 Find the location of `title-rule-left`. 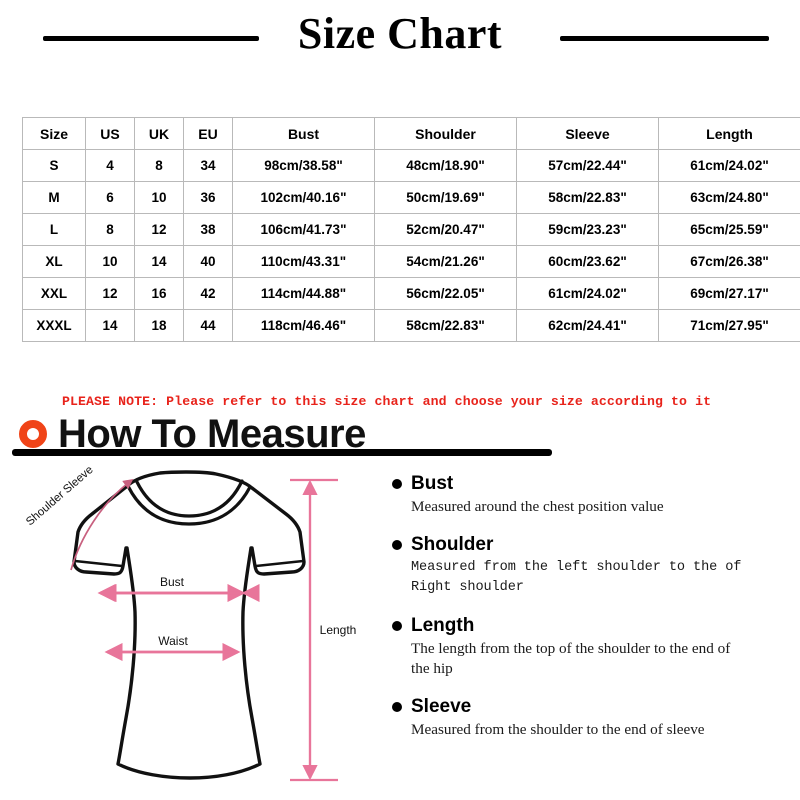

title-rule-left is located at coordinates (151, 38).